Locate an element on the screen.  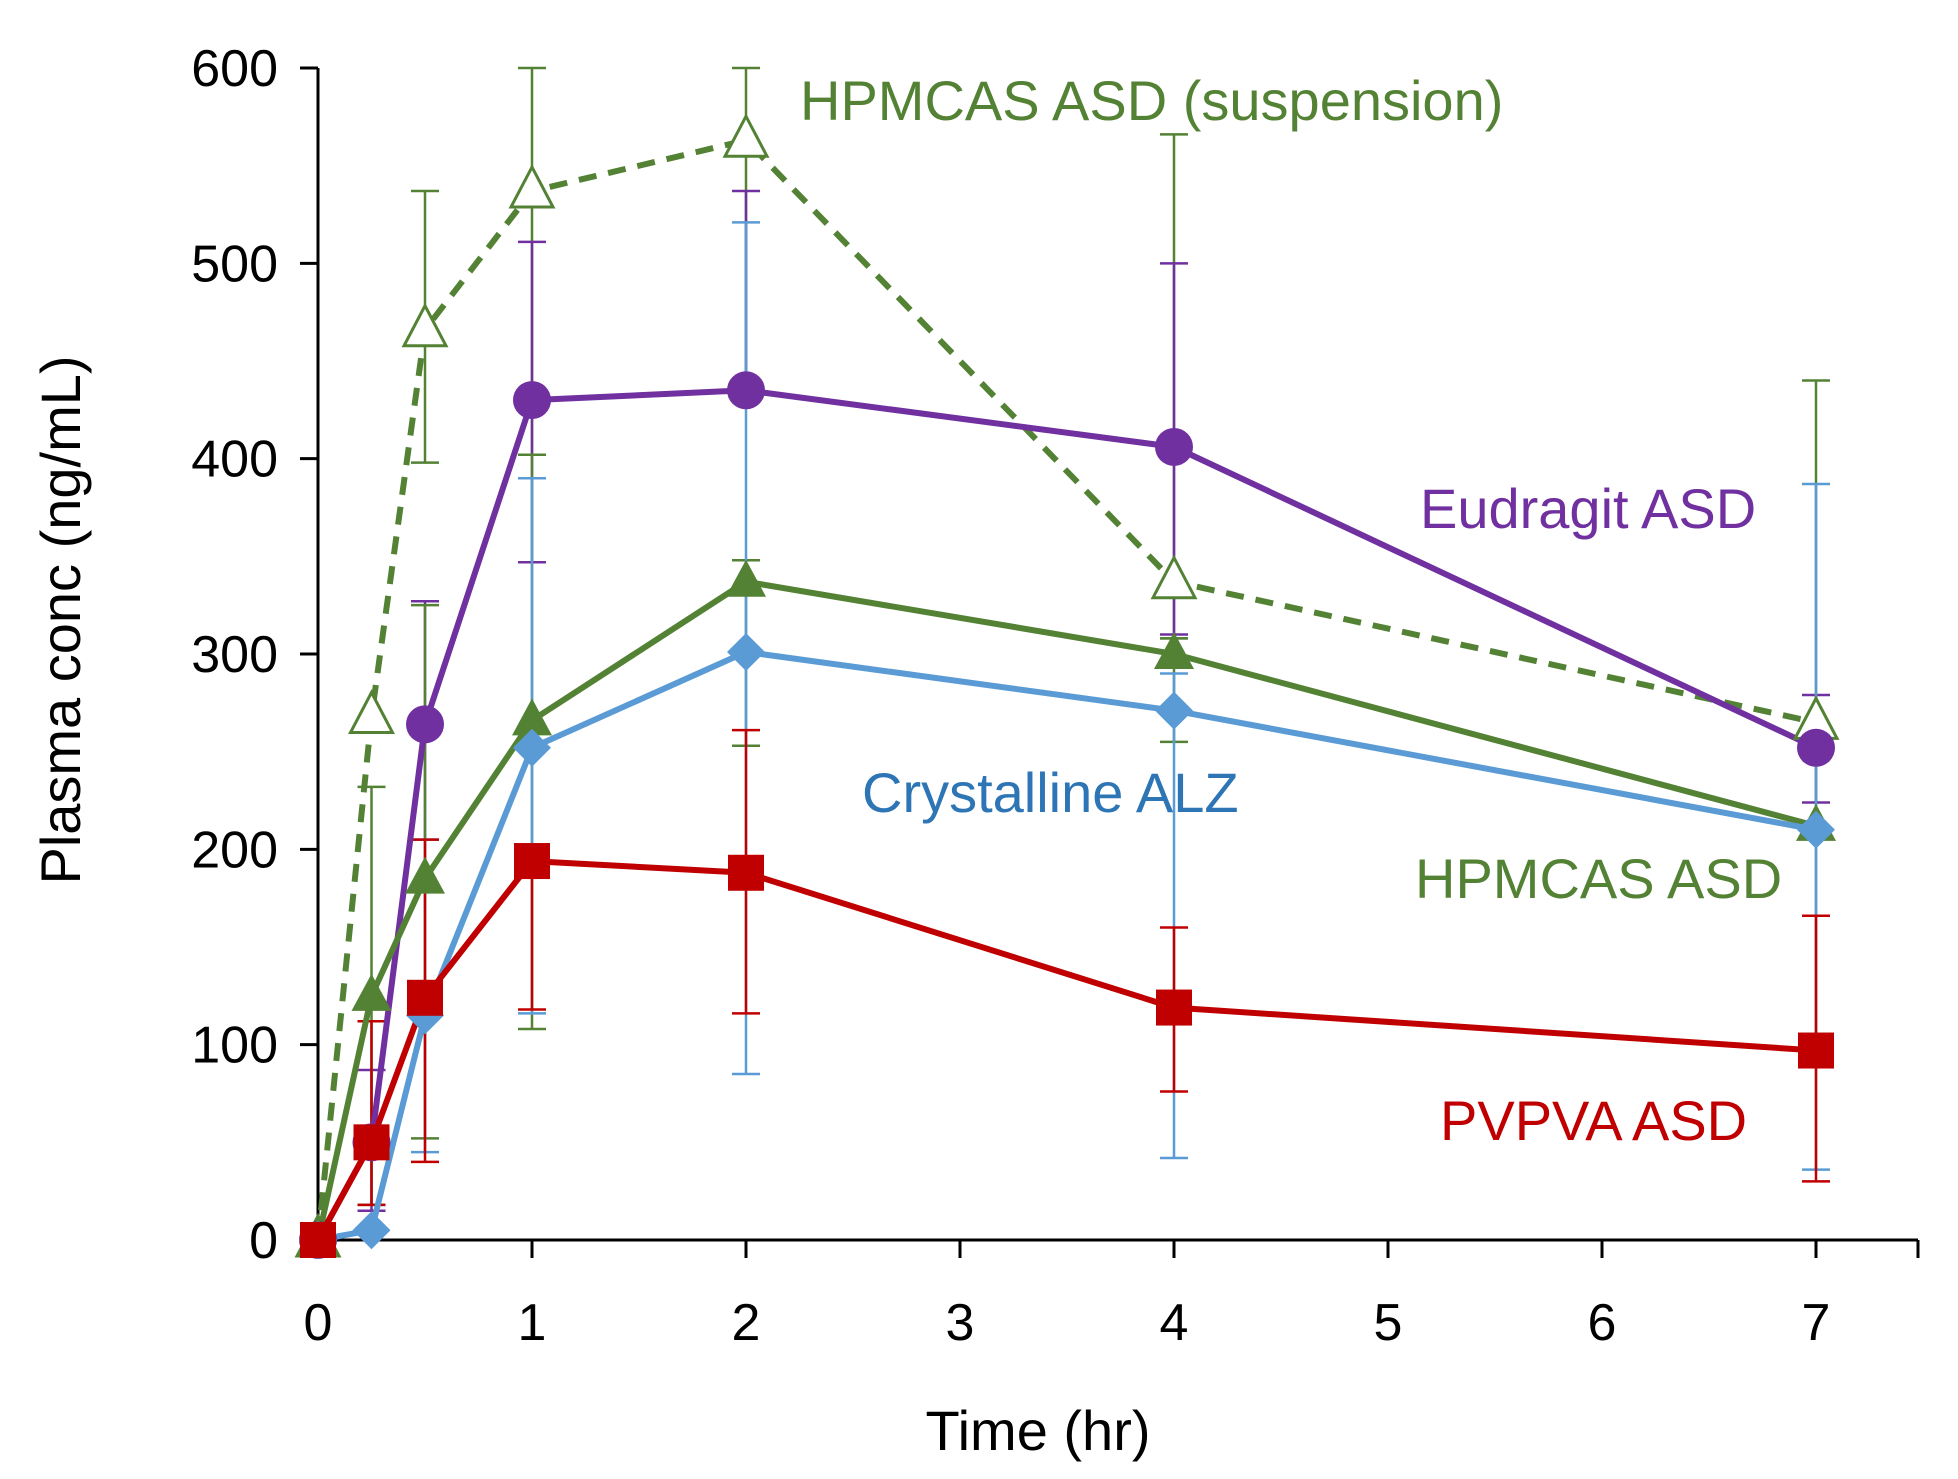
x-ticks: 0 1 2 3 4 5 6 7 is located at coordinates (1112, 1296).